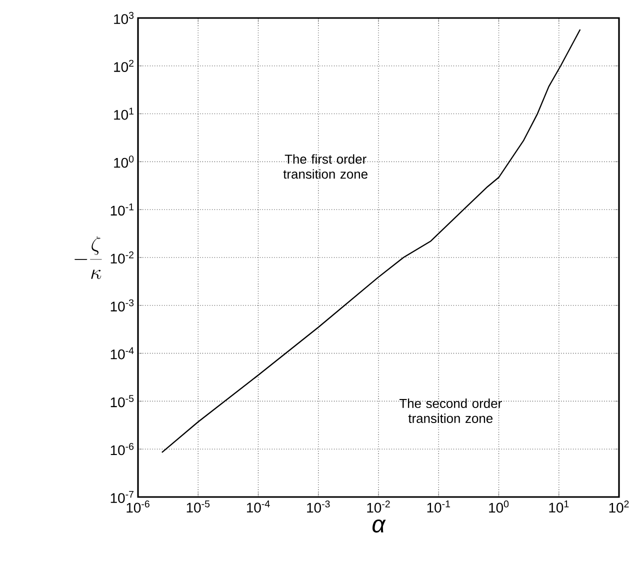 The width and height of the screenshot is (635, 573). I want to click on annotation: The second order transition zone, so click(450, 410).